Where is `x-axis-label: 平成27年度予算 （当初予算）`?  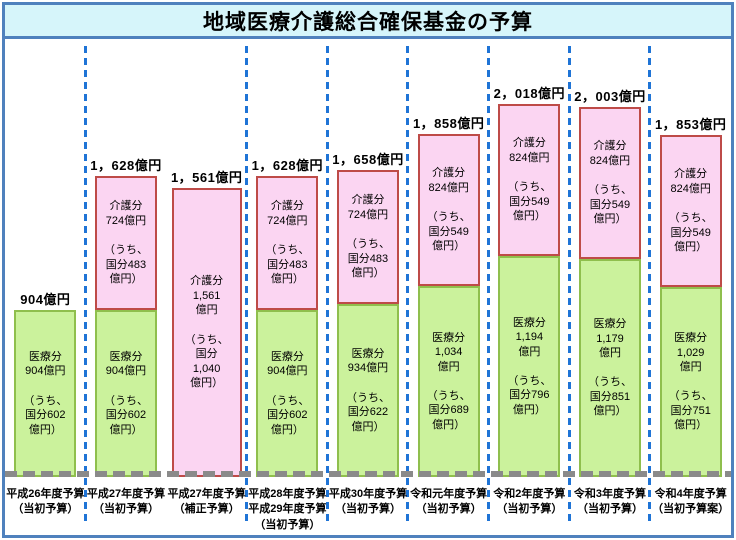 x-axis-label: 平成27年度予算 （当初予算） is located at coordinates (126, 502).